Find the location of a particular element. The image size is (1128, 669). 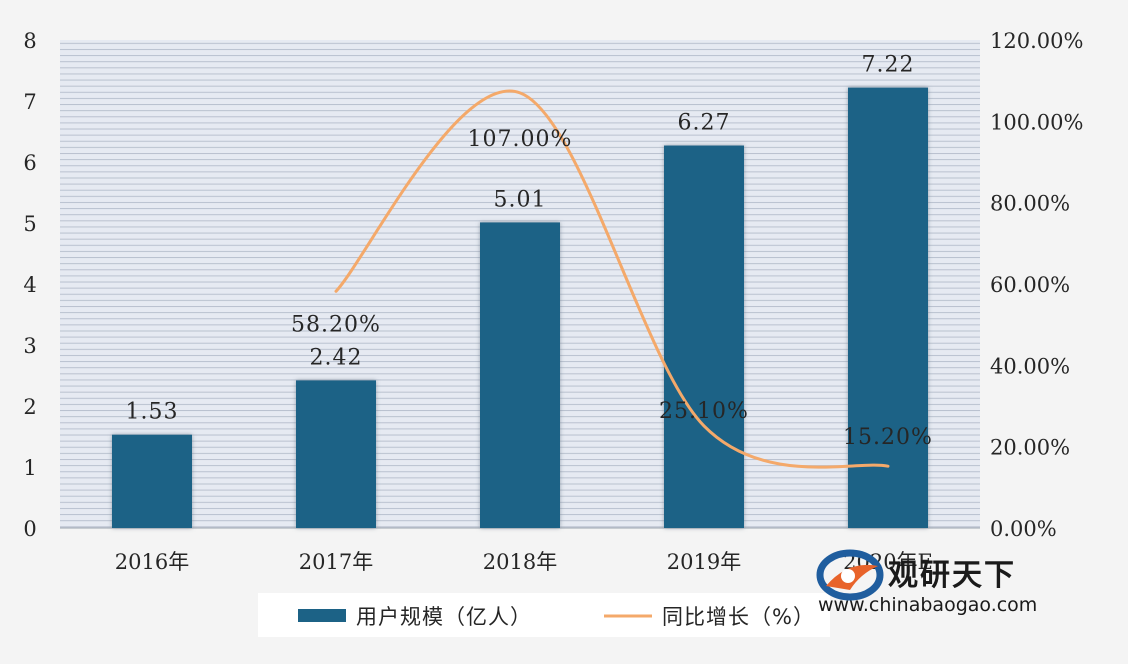

left-axis-tick-label: 8 is located at coordinates (29, 41).